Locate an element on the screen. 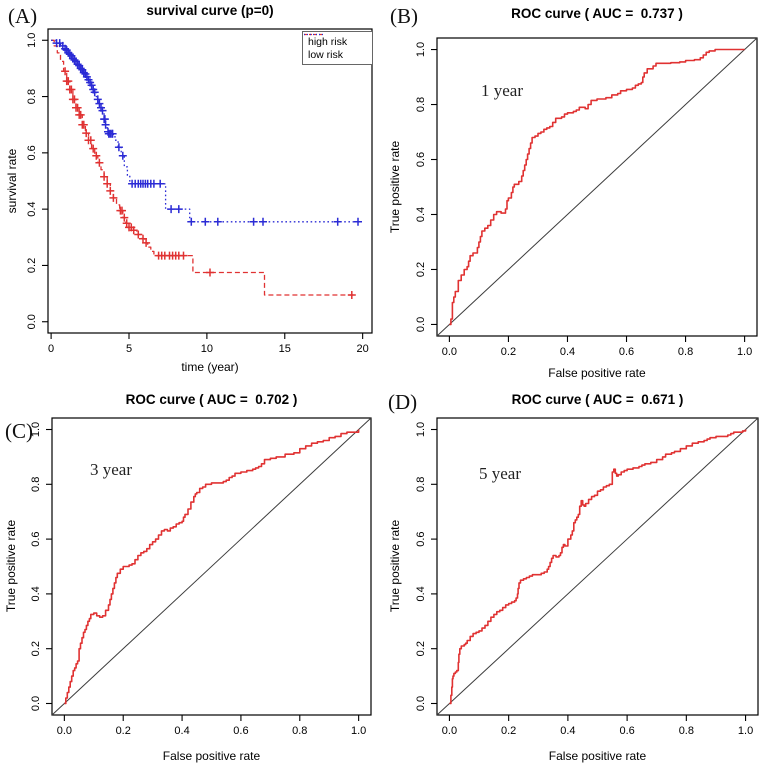 Image resolution: width=761 pixels, height=769 pixels. svg-text: 5 is located at coordinates (129, 349).